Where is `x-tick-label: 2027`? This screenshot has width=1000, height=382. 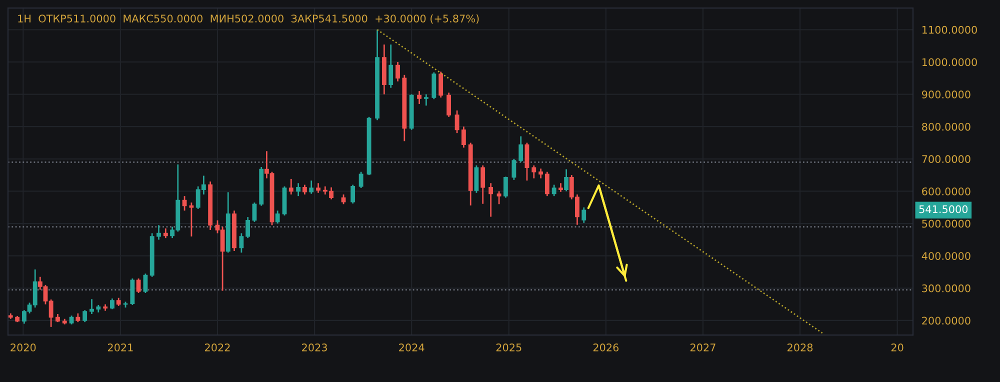
x-tick-label: 2027 is located at coordinates (703, 348).